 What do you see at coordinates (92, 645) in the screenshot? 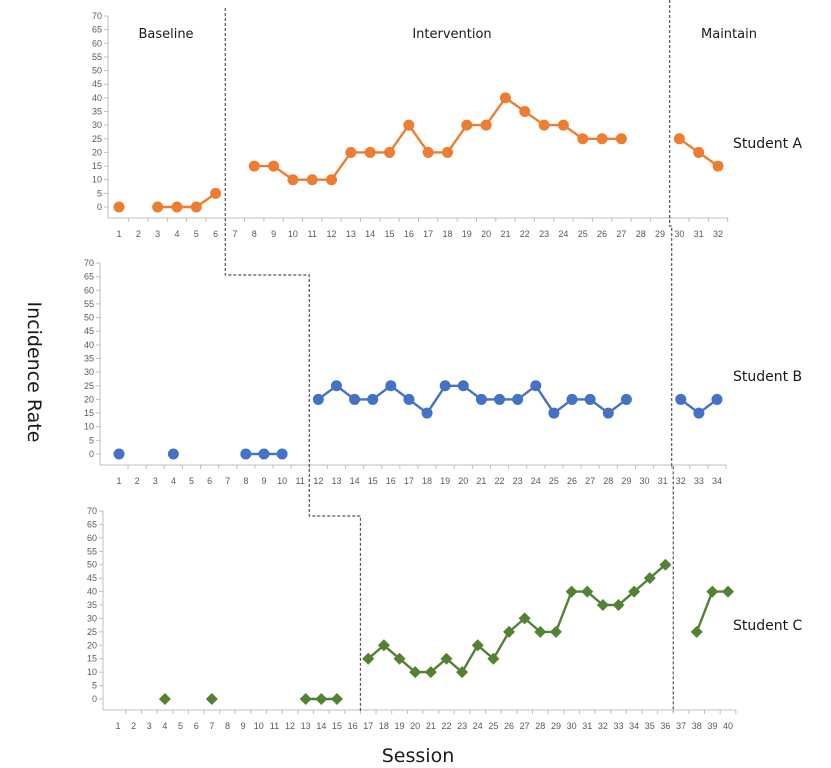
I see `y-tick-label: 20` at bounding box center [92, 645].